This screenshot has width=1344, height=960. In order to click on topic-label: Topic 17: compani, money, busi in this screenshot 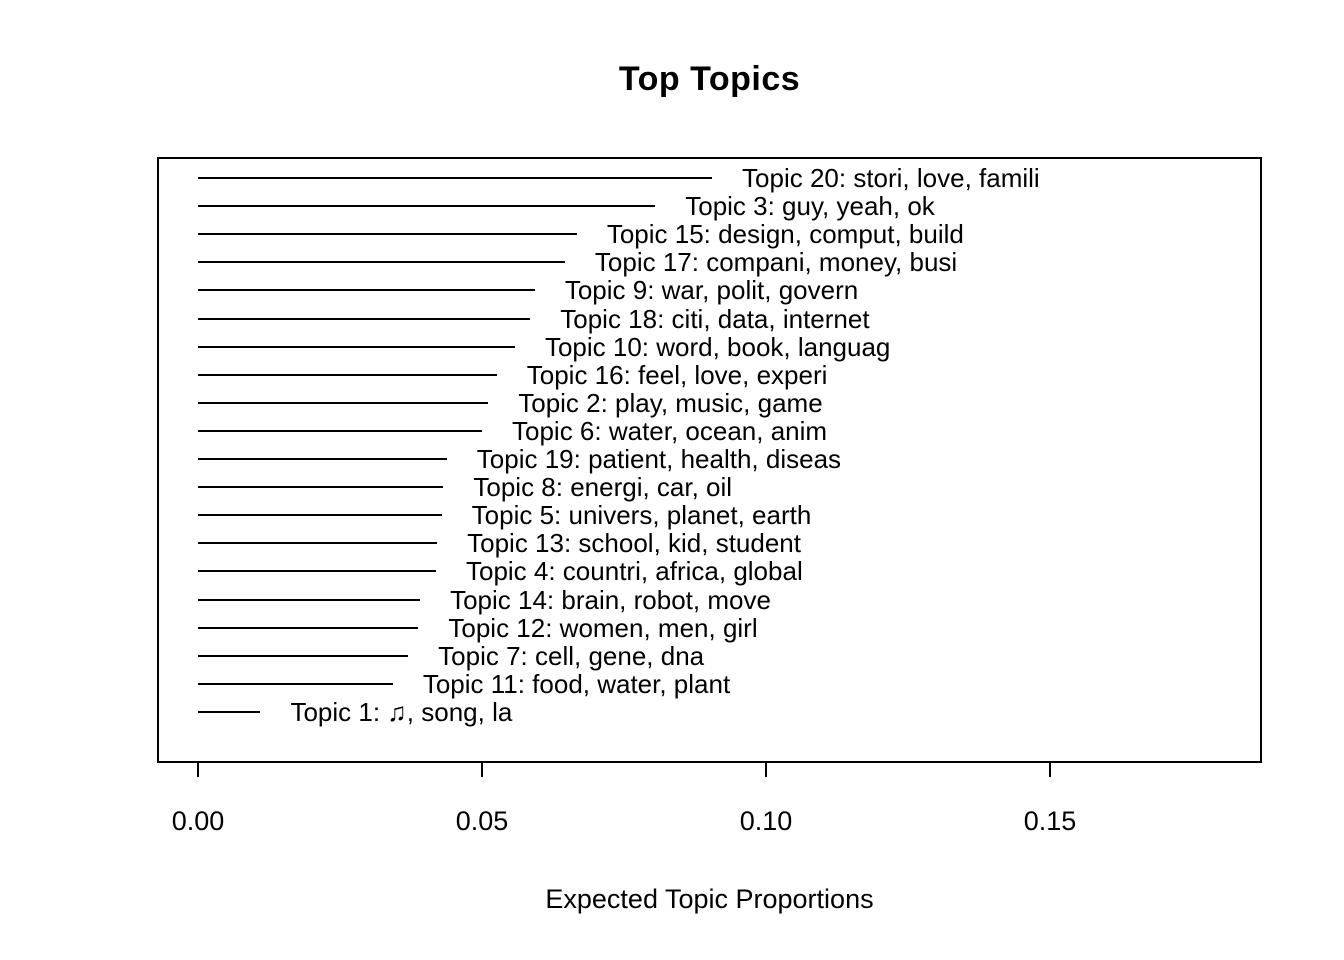, I will do `click(776, 262)`.